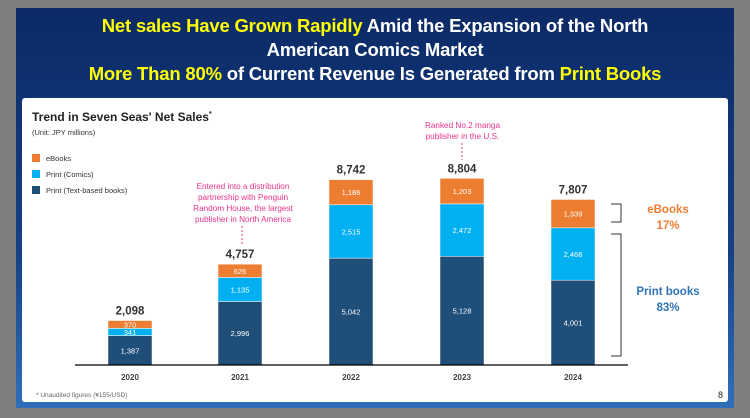  I want to click on legend-label: Print (Comics), so click(70, 174).